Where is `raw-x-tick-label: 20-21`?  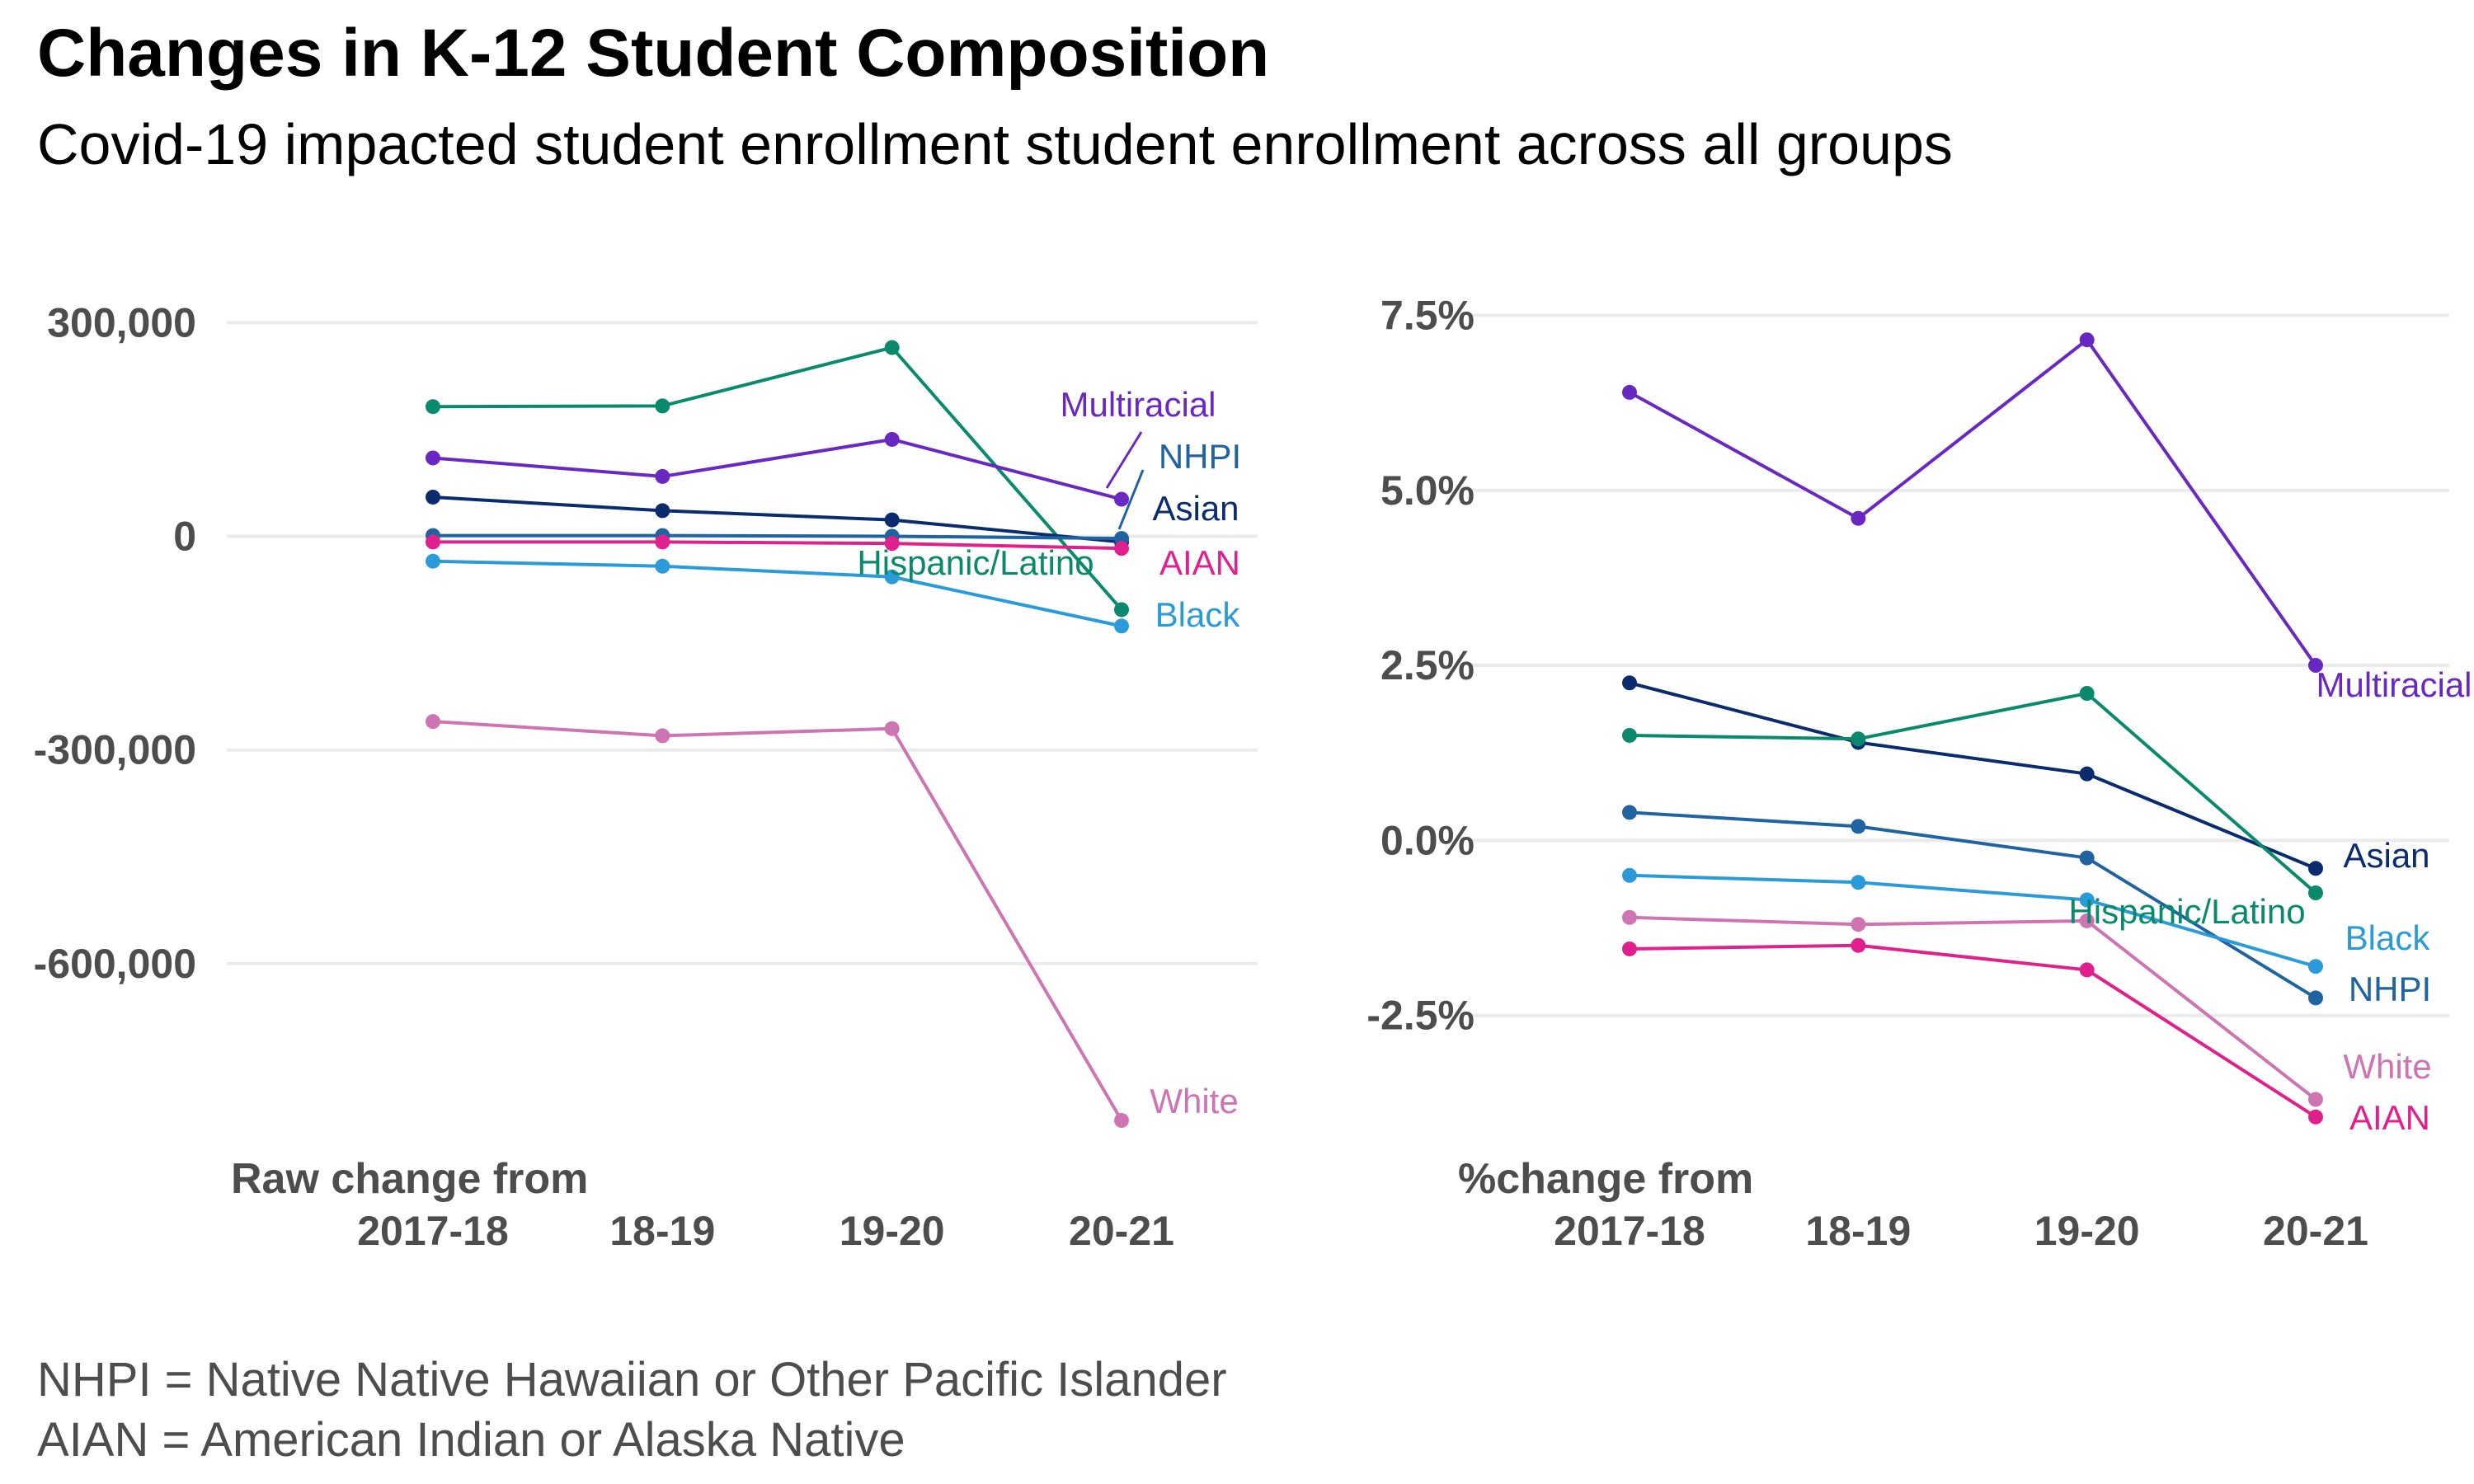 raw-x-tick-label: 20-21 is located at coordinates (1121, 1231).